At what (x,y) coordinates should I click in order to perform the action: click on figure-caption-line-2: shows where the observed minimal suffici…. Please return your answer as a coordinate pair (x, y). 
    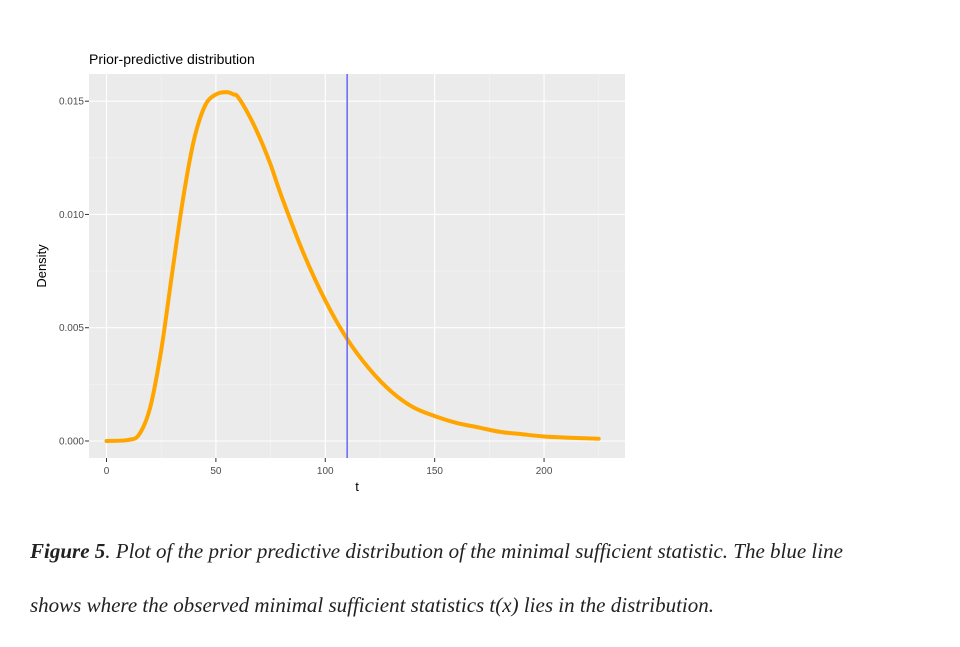
    Looking at the image, I should click on (480, 605).